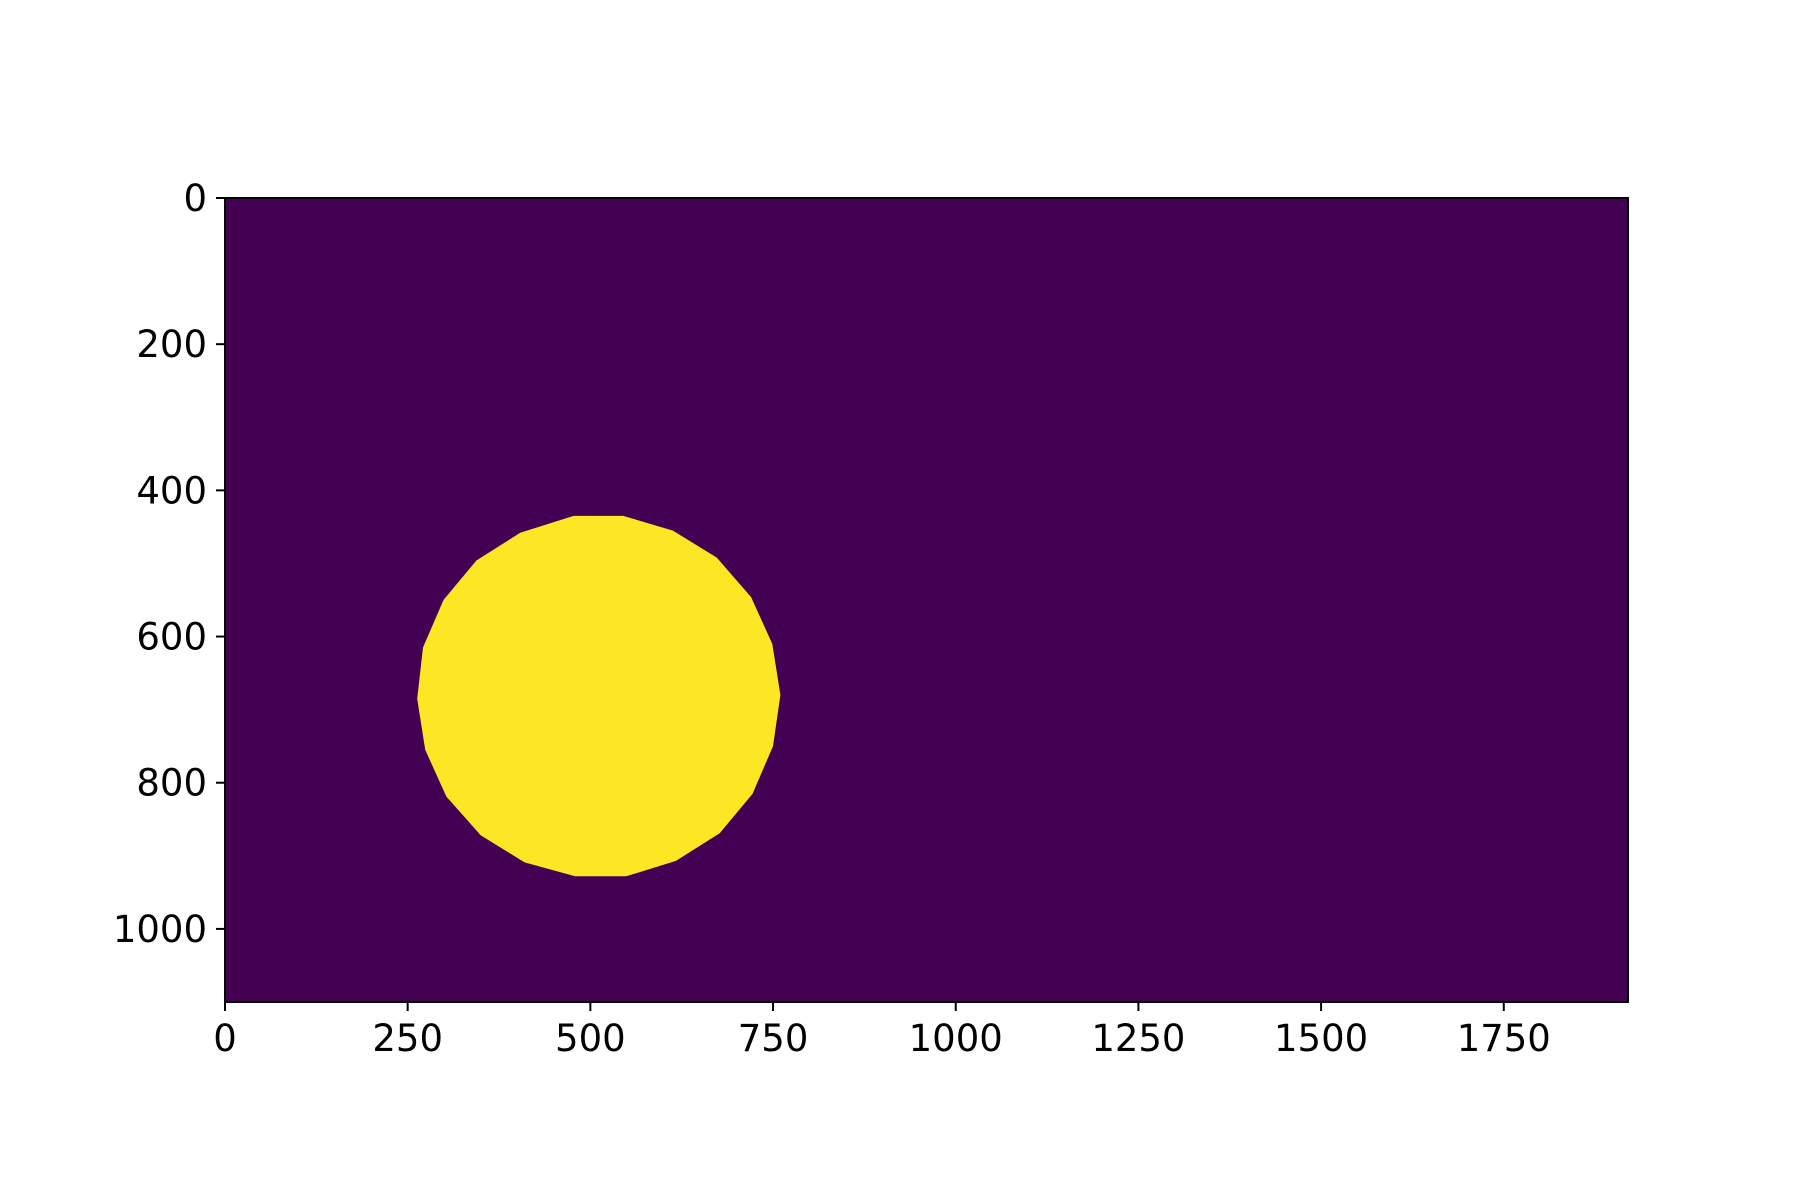 The height and width of the screenshot is (1200, 1800). What do you see at coordinates (773, 1038) in the screenshot?
I see `x-tick-label: 750` at bounding box center [773, 1038].